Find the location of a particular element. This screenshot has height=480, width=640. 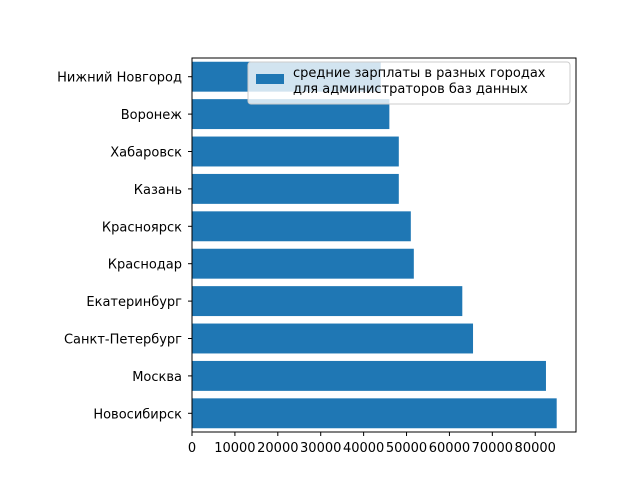

y-tick-label: Екатеринбург is located at coordinates (134, 302).